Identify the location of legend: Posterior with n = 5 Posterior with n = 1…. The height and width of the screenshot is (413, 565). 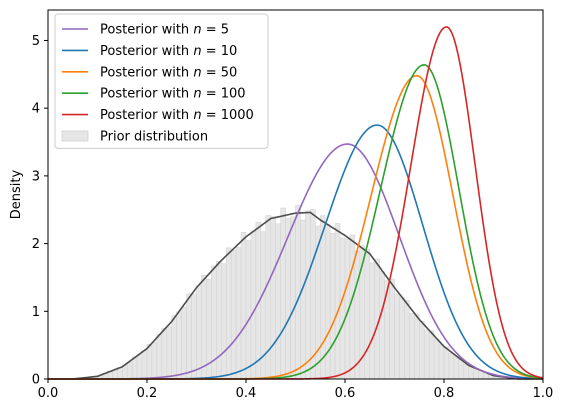
(161, 81).